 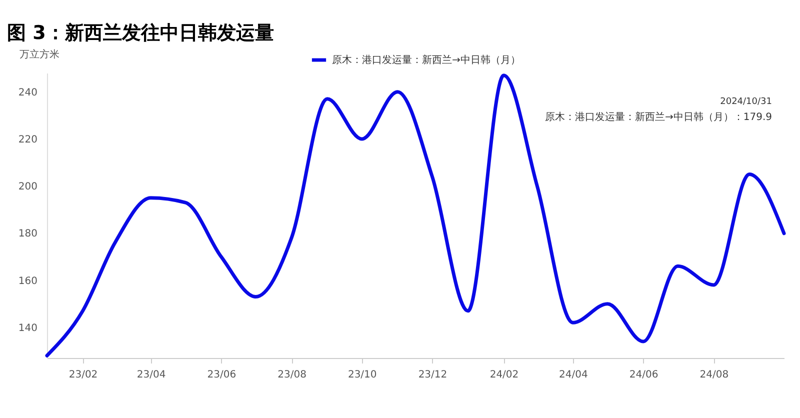 I want to click on x-tick-label: 24/06, so click(x=643, y=375).